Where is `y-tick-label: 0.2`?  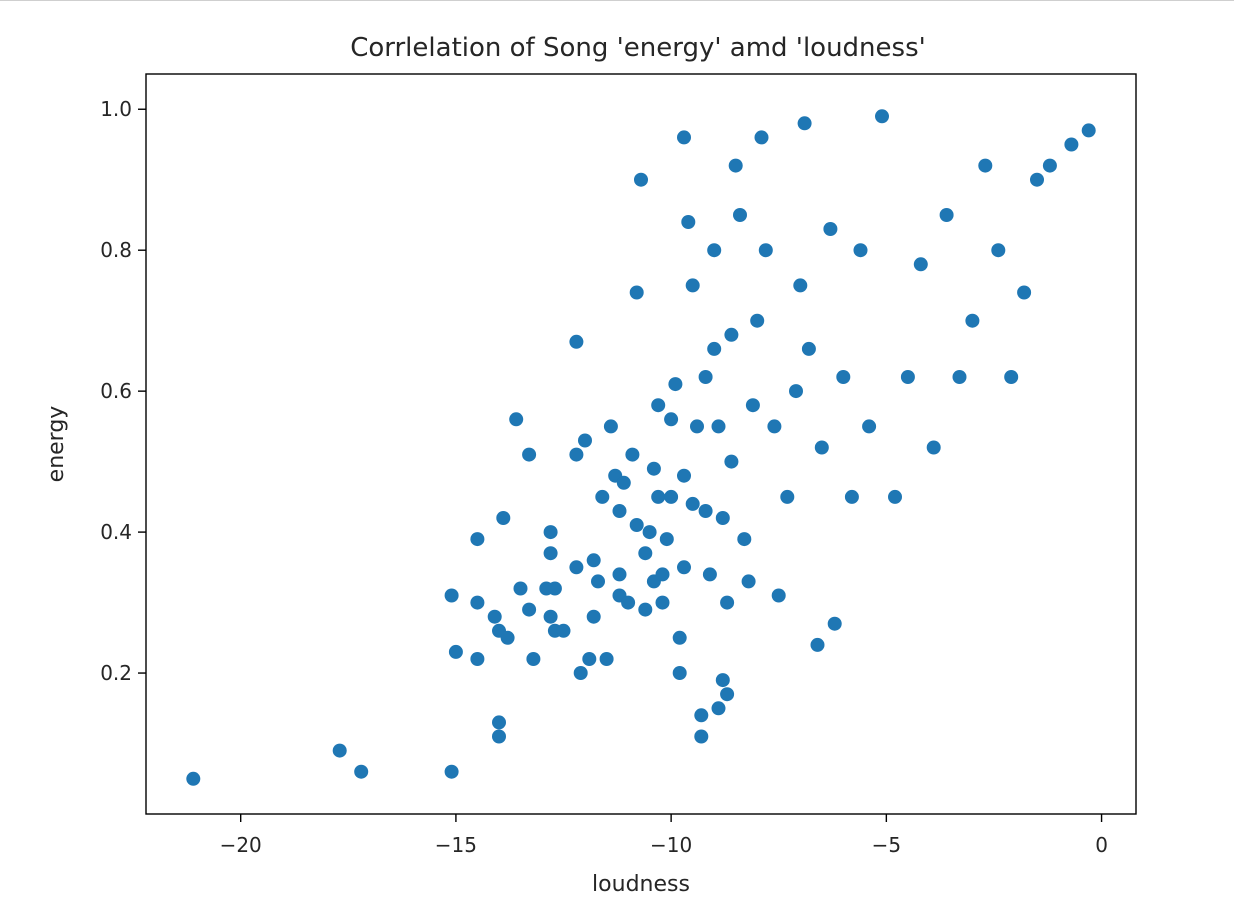
y-tick-label: 0.2 is located at coordinates (116, 673).